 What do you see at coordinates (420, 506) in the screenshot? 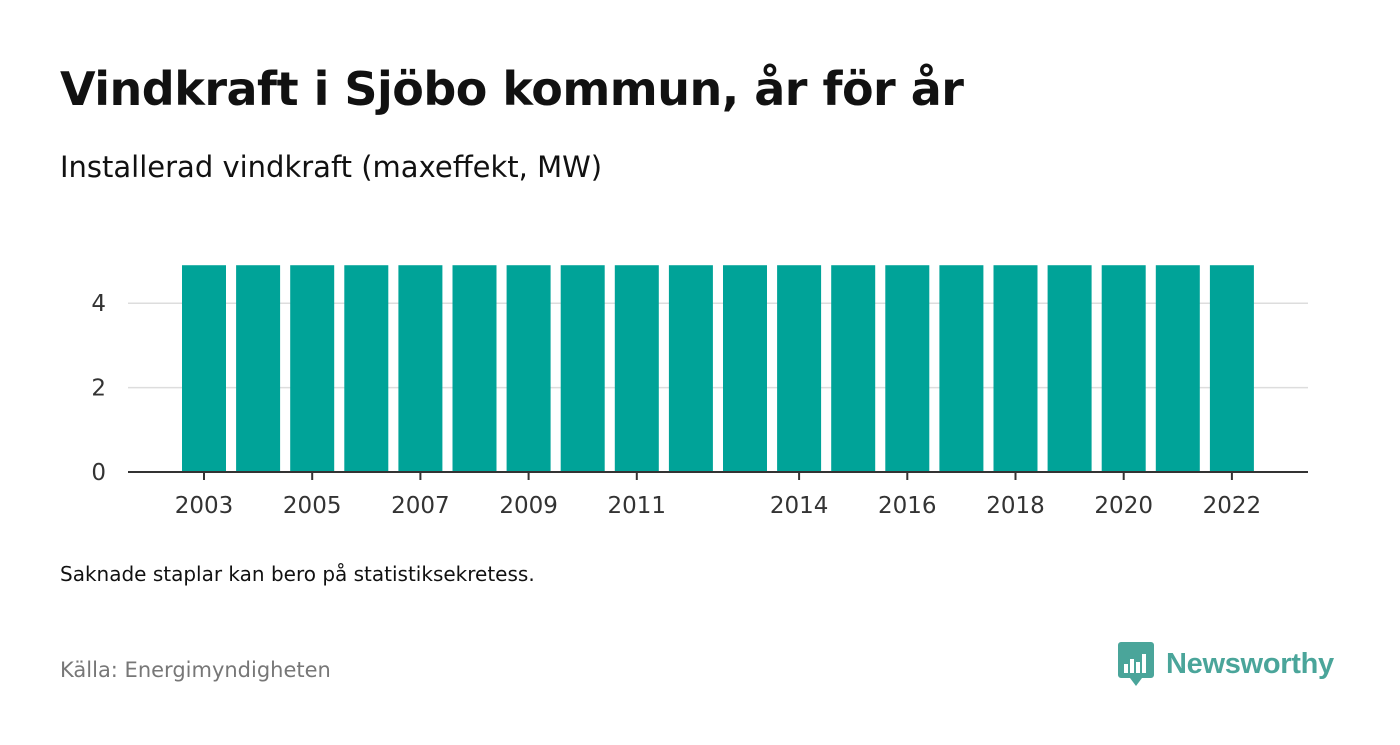
I see `x-tick-label: 2007` at bounding box center [420, 506].